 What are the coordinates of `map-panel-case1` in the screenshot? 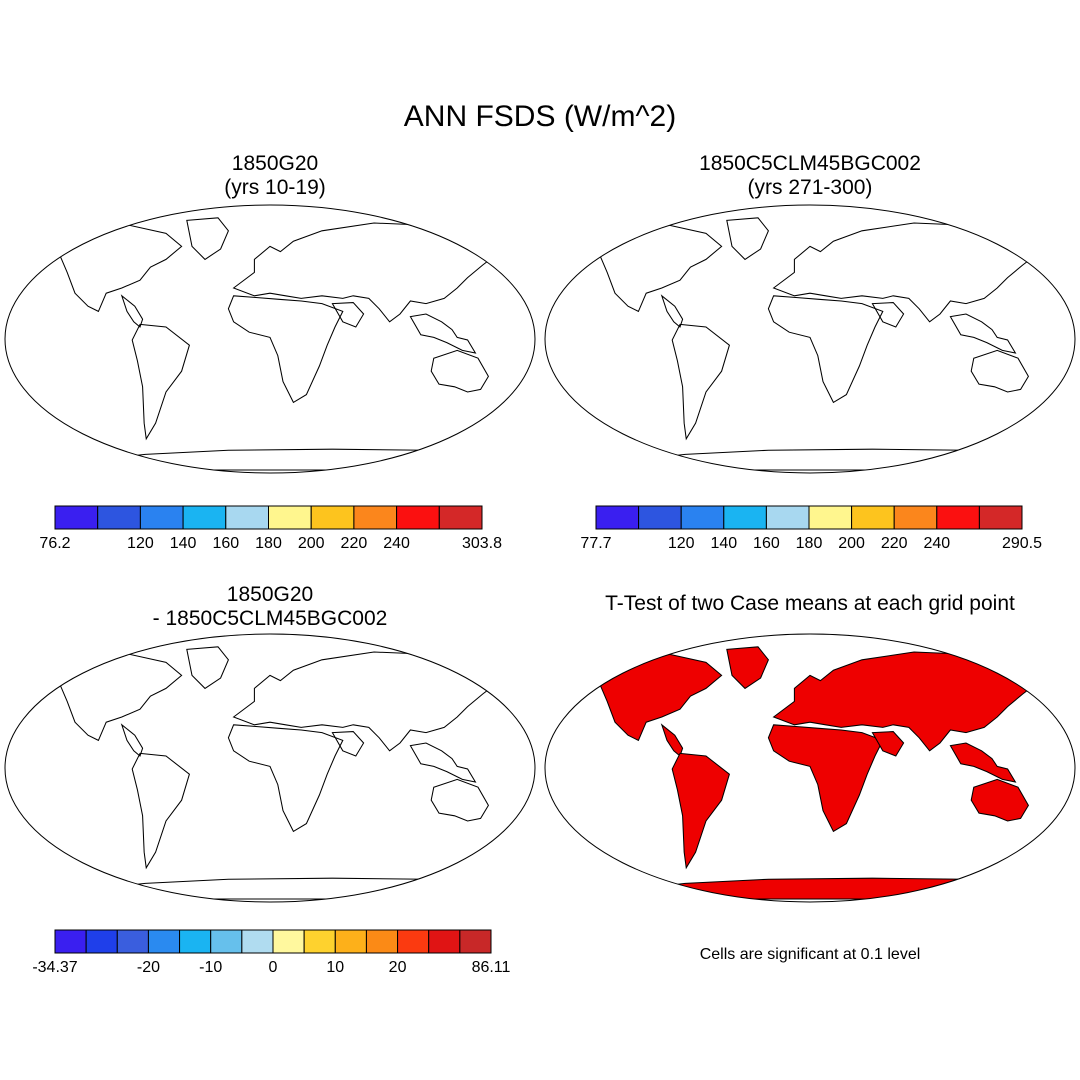 It's located at (270, 339).